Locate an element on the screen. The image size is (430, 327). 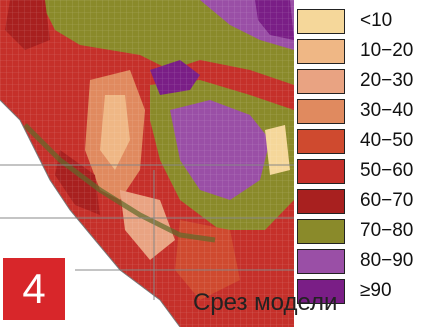
legend-label: 60−70 is located at coordinates (387, 200).